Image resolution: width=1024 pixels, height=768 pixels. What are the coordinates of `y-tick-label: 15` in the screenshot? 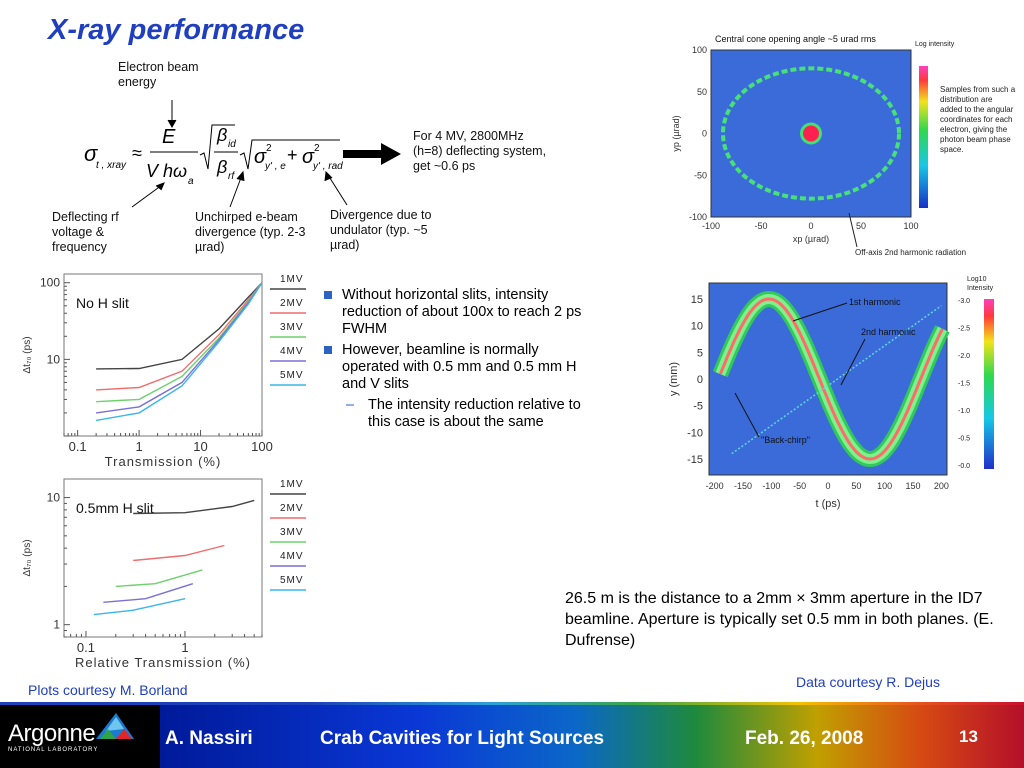 It's located at (697, 300).